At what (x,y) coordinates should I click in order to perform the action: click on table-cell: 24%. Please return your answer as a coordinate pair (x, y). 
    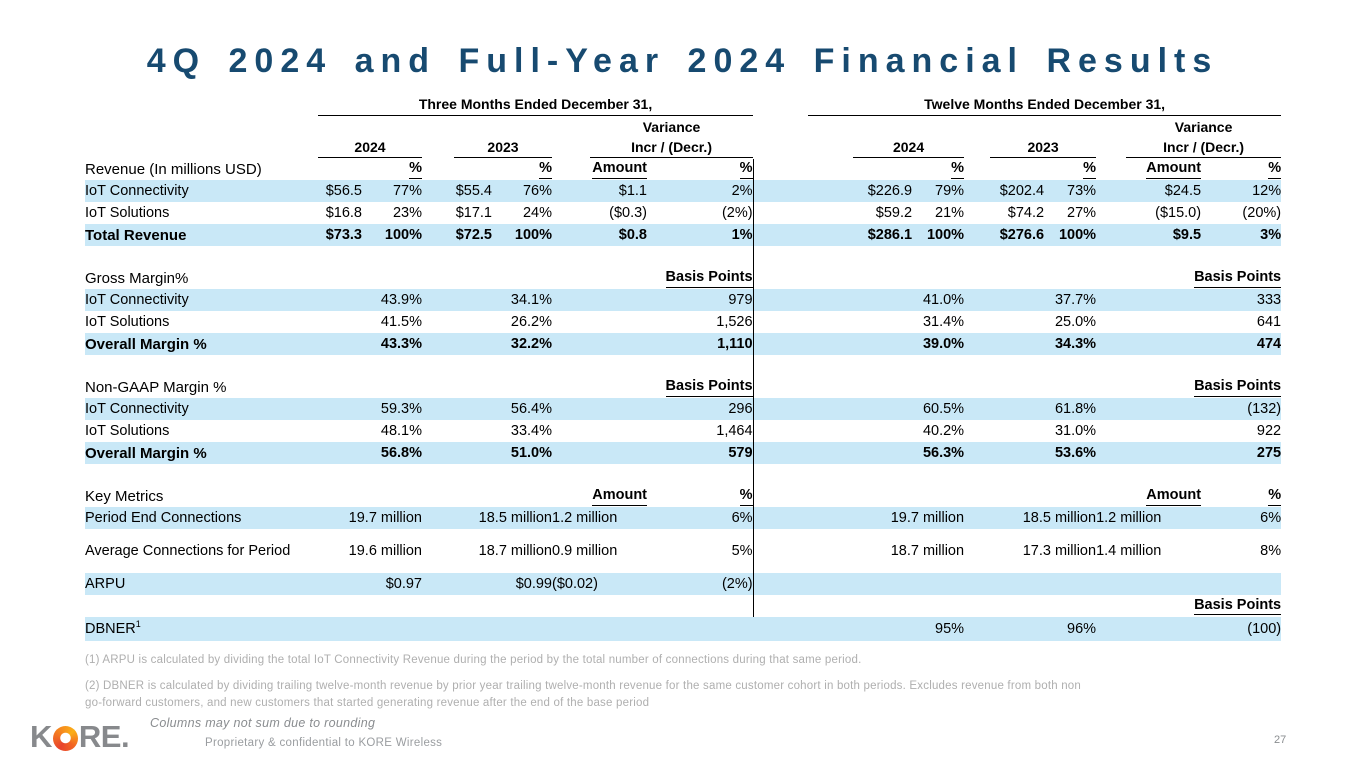
    Looking at the image, I should click on (537, 213).